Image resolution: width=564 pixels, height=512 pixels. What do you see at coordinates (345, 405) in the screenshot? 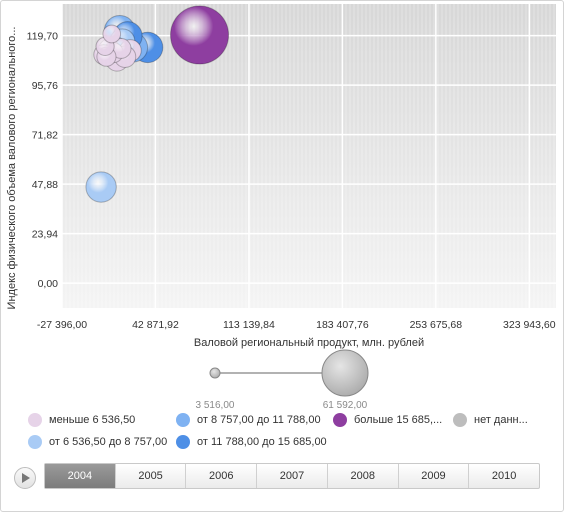
I see `size-legend-max-label: 61 592,00` at bounding box center [345, 405].